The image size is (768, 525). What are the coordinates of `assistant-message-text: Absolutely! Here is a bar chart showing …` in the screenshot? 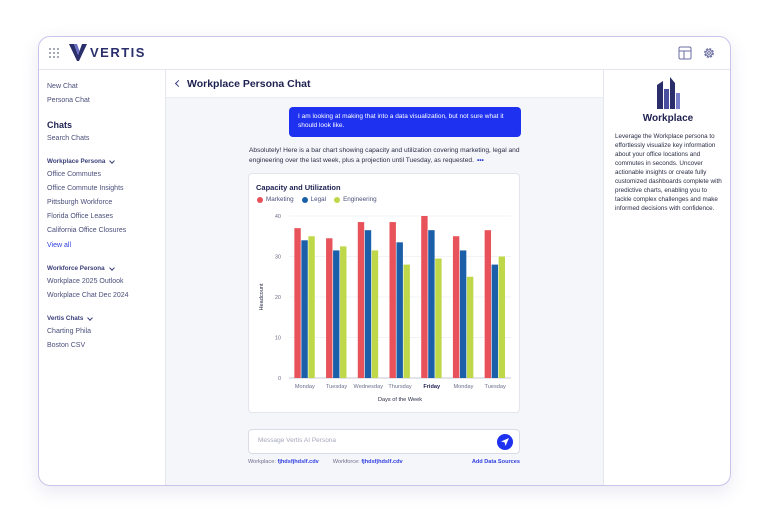 It's located at (384, 155).